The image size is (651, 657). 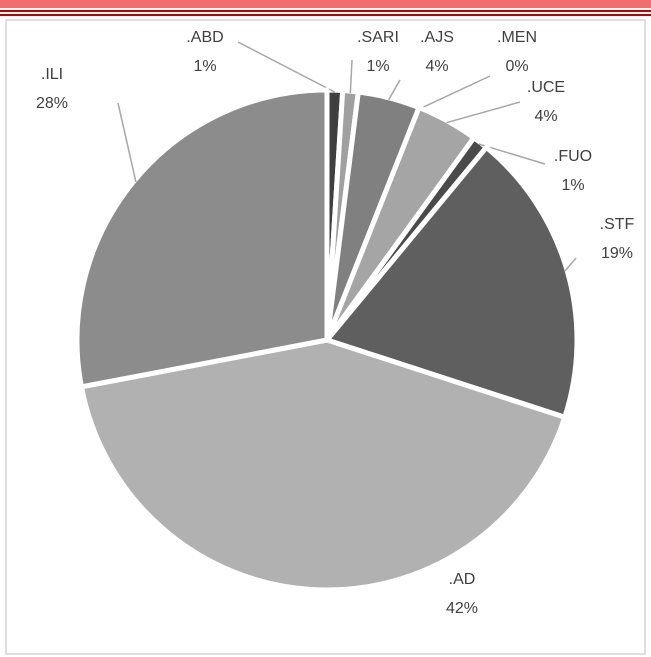 I want to click on category-label: .AJS, so click(x=437, y=37).